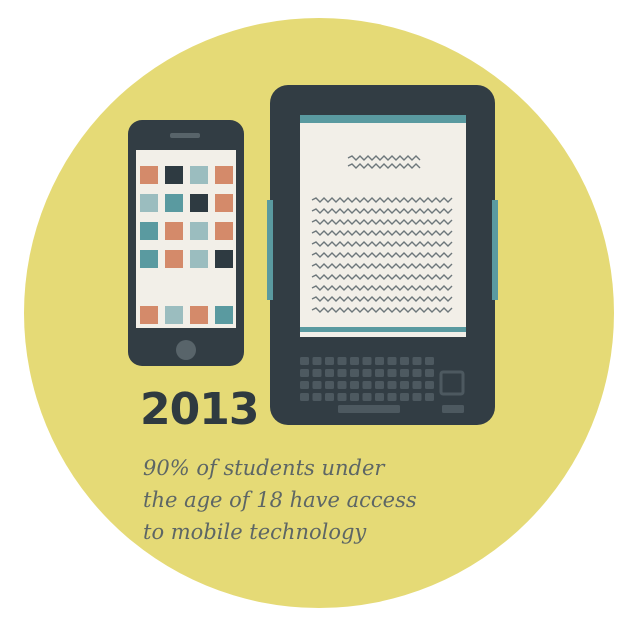  I want to click on keyboard-icon, so click(382, 385).